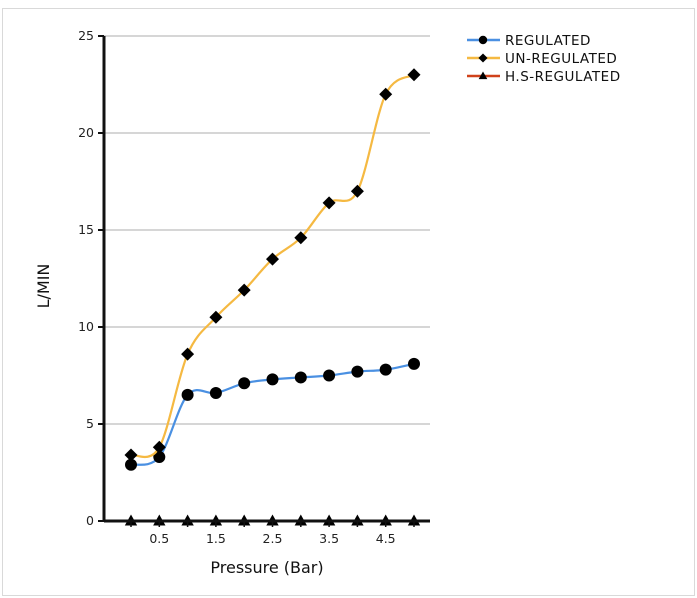 This screenshot has width=697, height=598. I want to click on x-axis-title: Pressure (Bar), so click(266, 567).